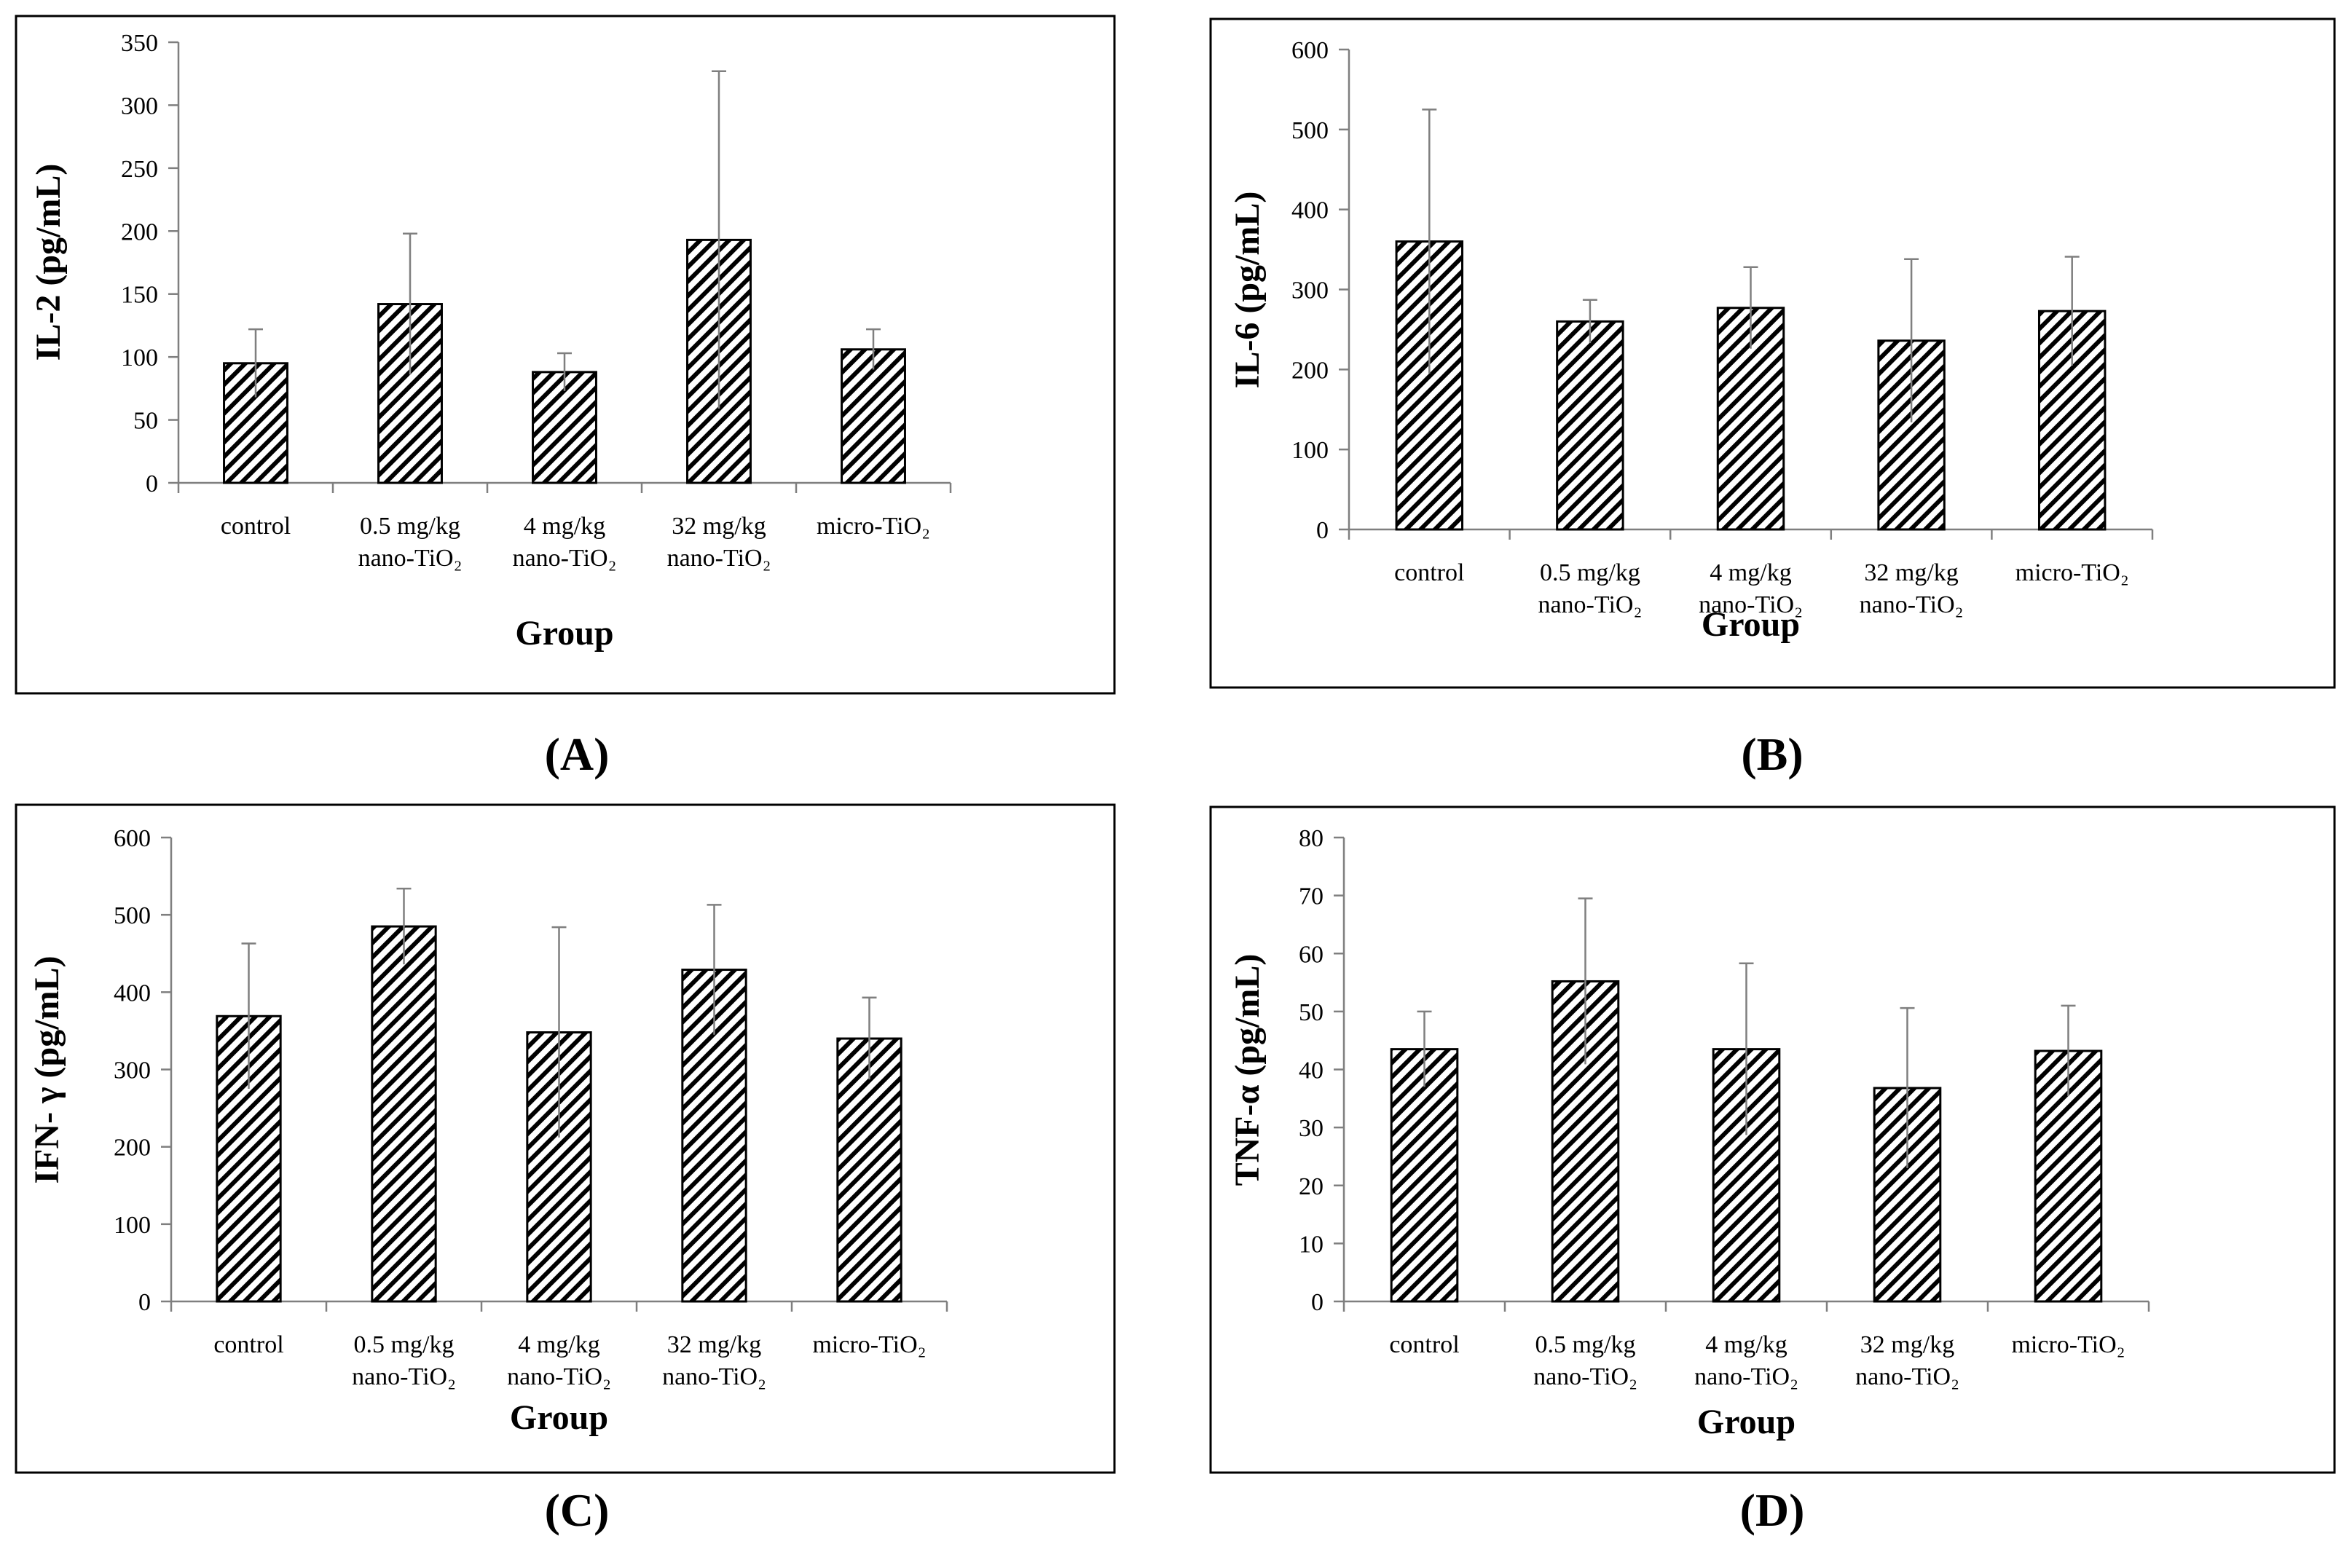 This screenshot has height=1568, width=2352. Describe the element at coordinates (139, 295) in the screenshot. I see `y-tick-label: 150` at that location.